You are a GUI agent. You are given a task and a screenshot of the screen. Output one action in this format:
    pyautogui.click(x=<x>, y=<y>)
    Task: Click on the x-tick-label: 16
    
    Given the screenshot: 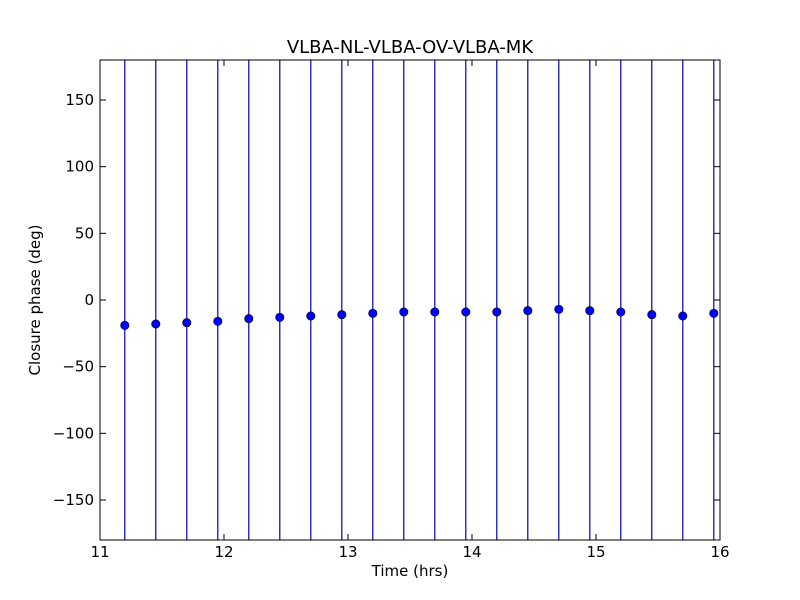 What is the action you would take?
    pyautogui.click(x=719, y=552)
    